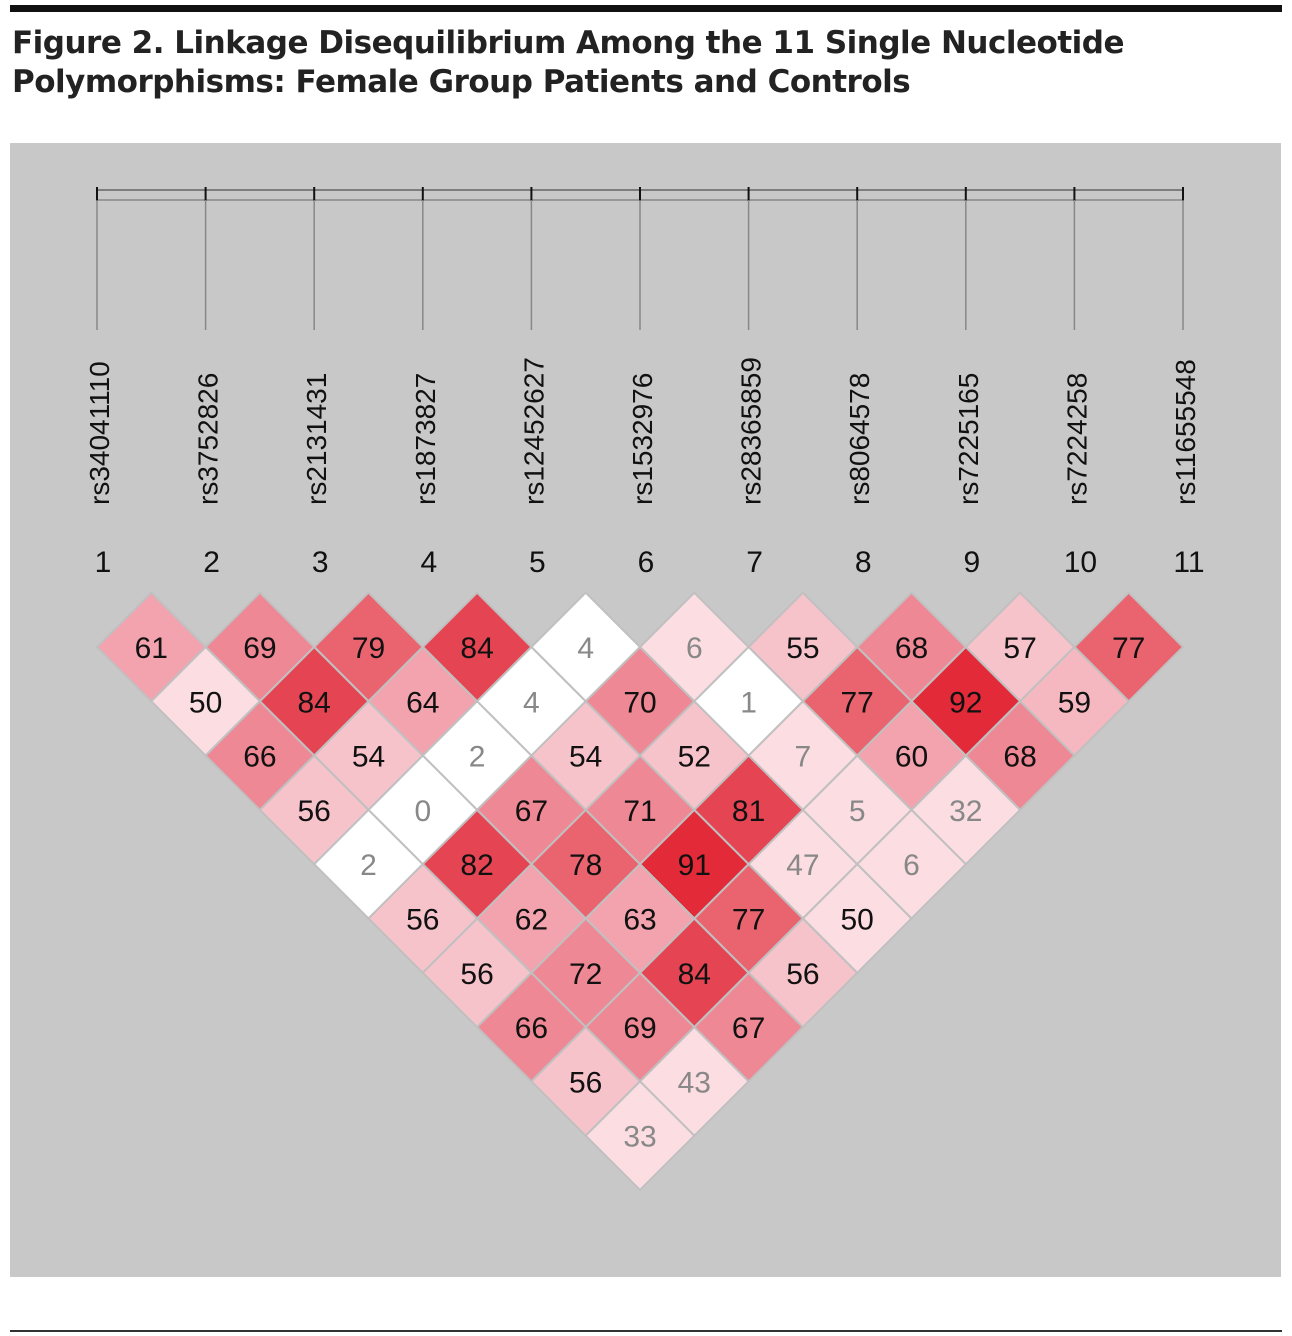 The width and height of the screenshot is (1292, 1336). What do you see at coordinates (1185, 432) in the screenshot?
I see `snp-label: rs11655548` at bounding box center [1185, 432].